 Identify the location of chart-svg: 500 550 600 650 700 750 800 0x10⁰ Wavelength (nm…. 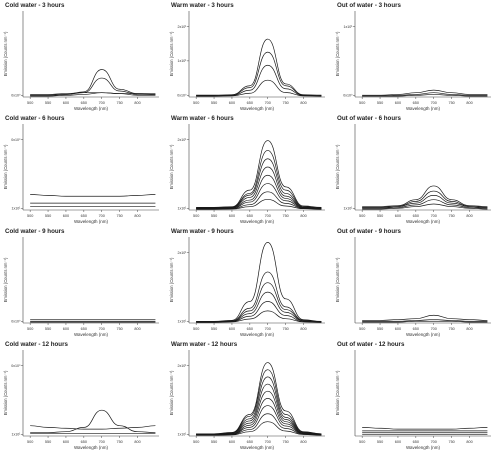
(81, 61).